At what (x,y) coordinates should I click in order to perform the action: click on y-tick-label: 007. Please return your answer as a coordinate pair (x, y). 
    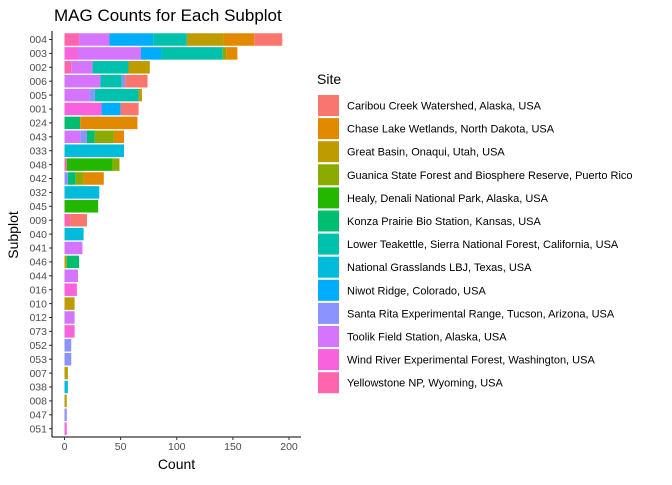
    Looking at the image, I should click on (38, 374).